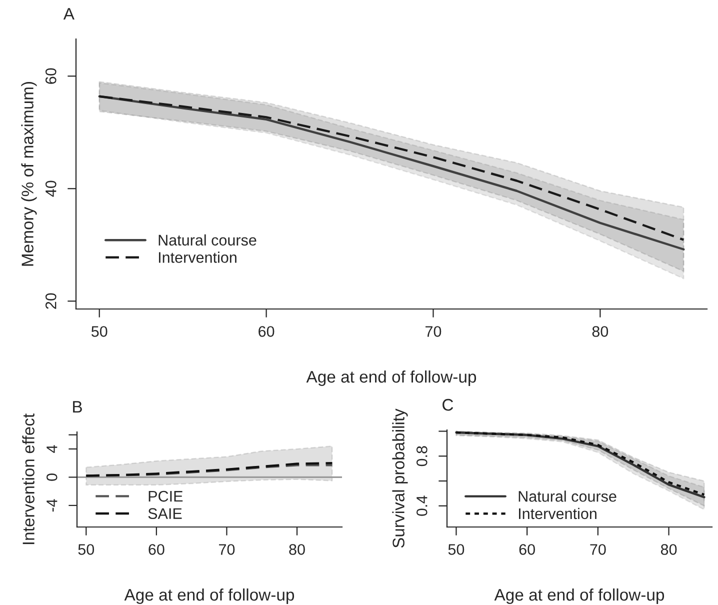 The height and width of the screenshot is (605, 718). I want to click on y-tick-label: 60, so click(50, 76).